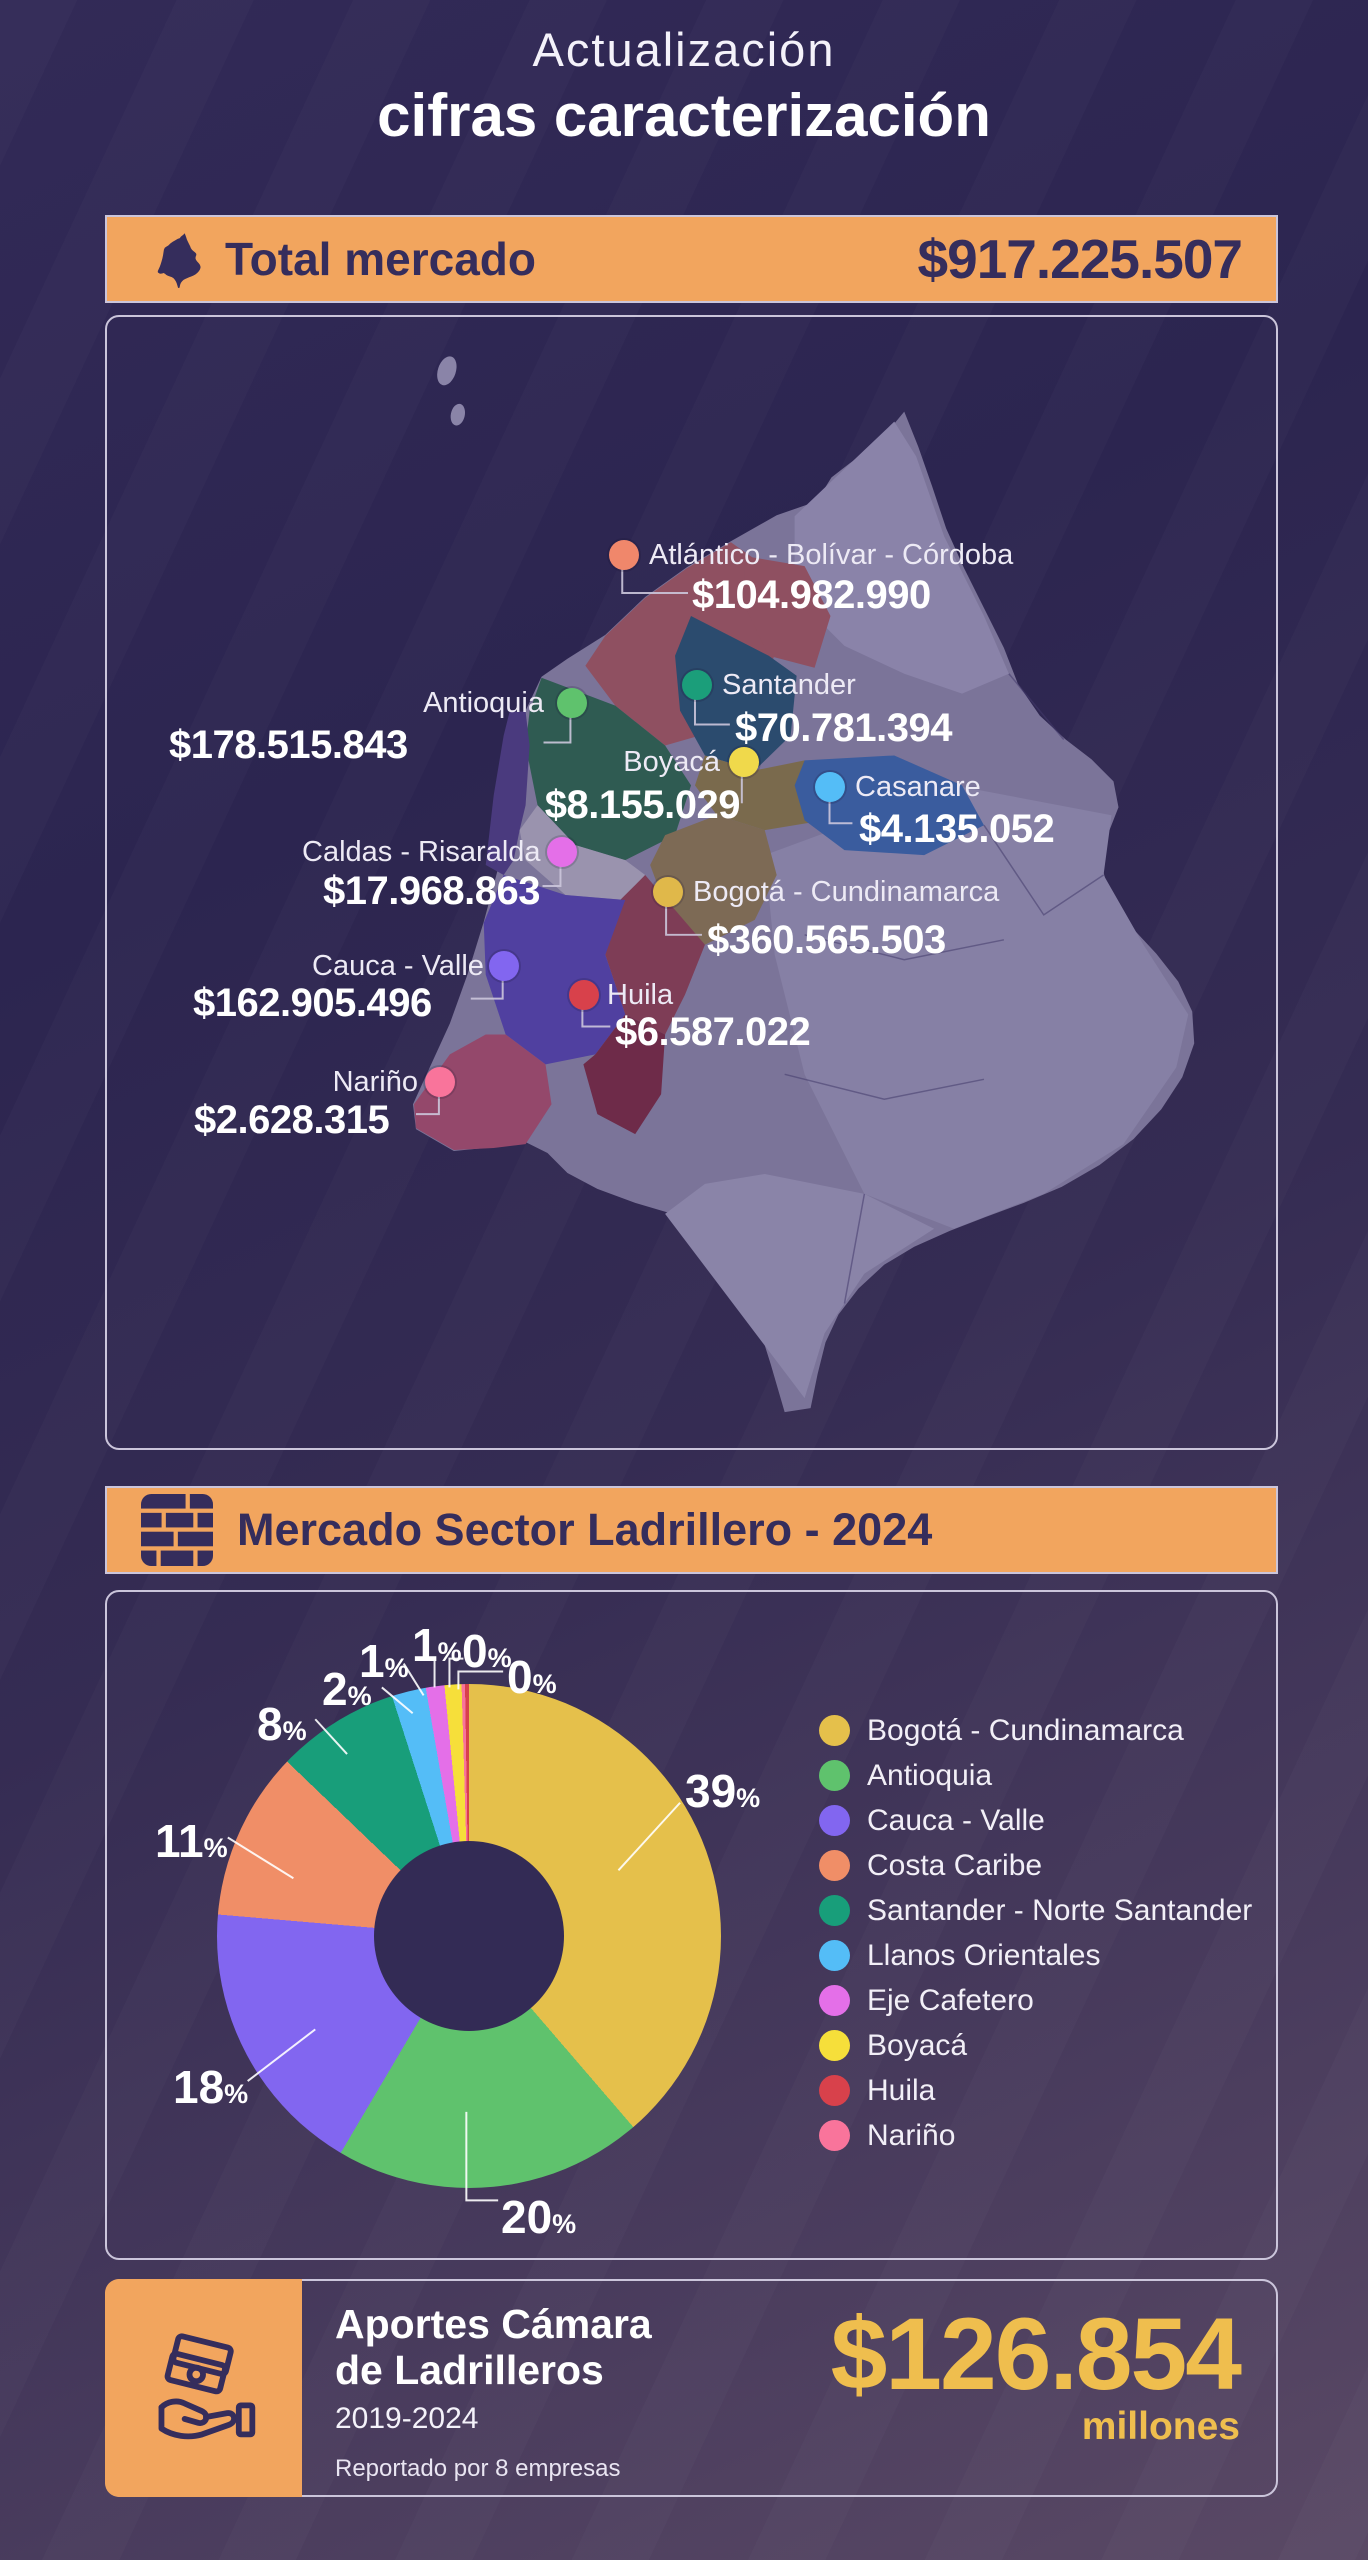 The image size is (1368, 2560). I want to click on map-region-value: $178.515.843, so click(288, 745).